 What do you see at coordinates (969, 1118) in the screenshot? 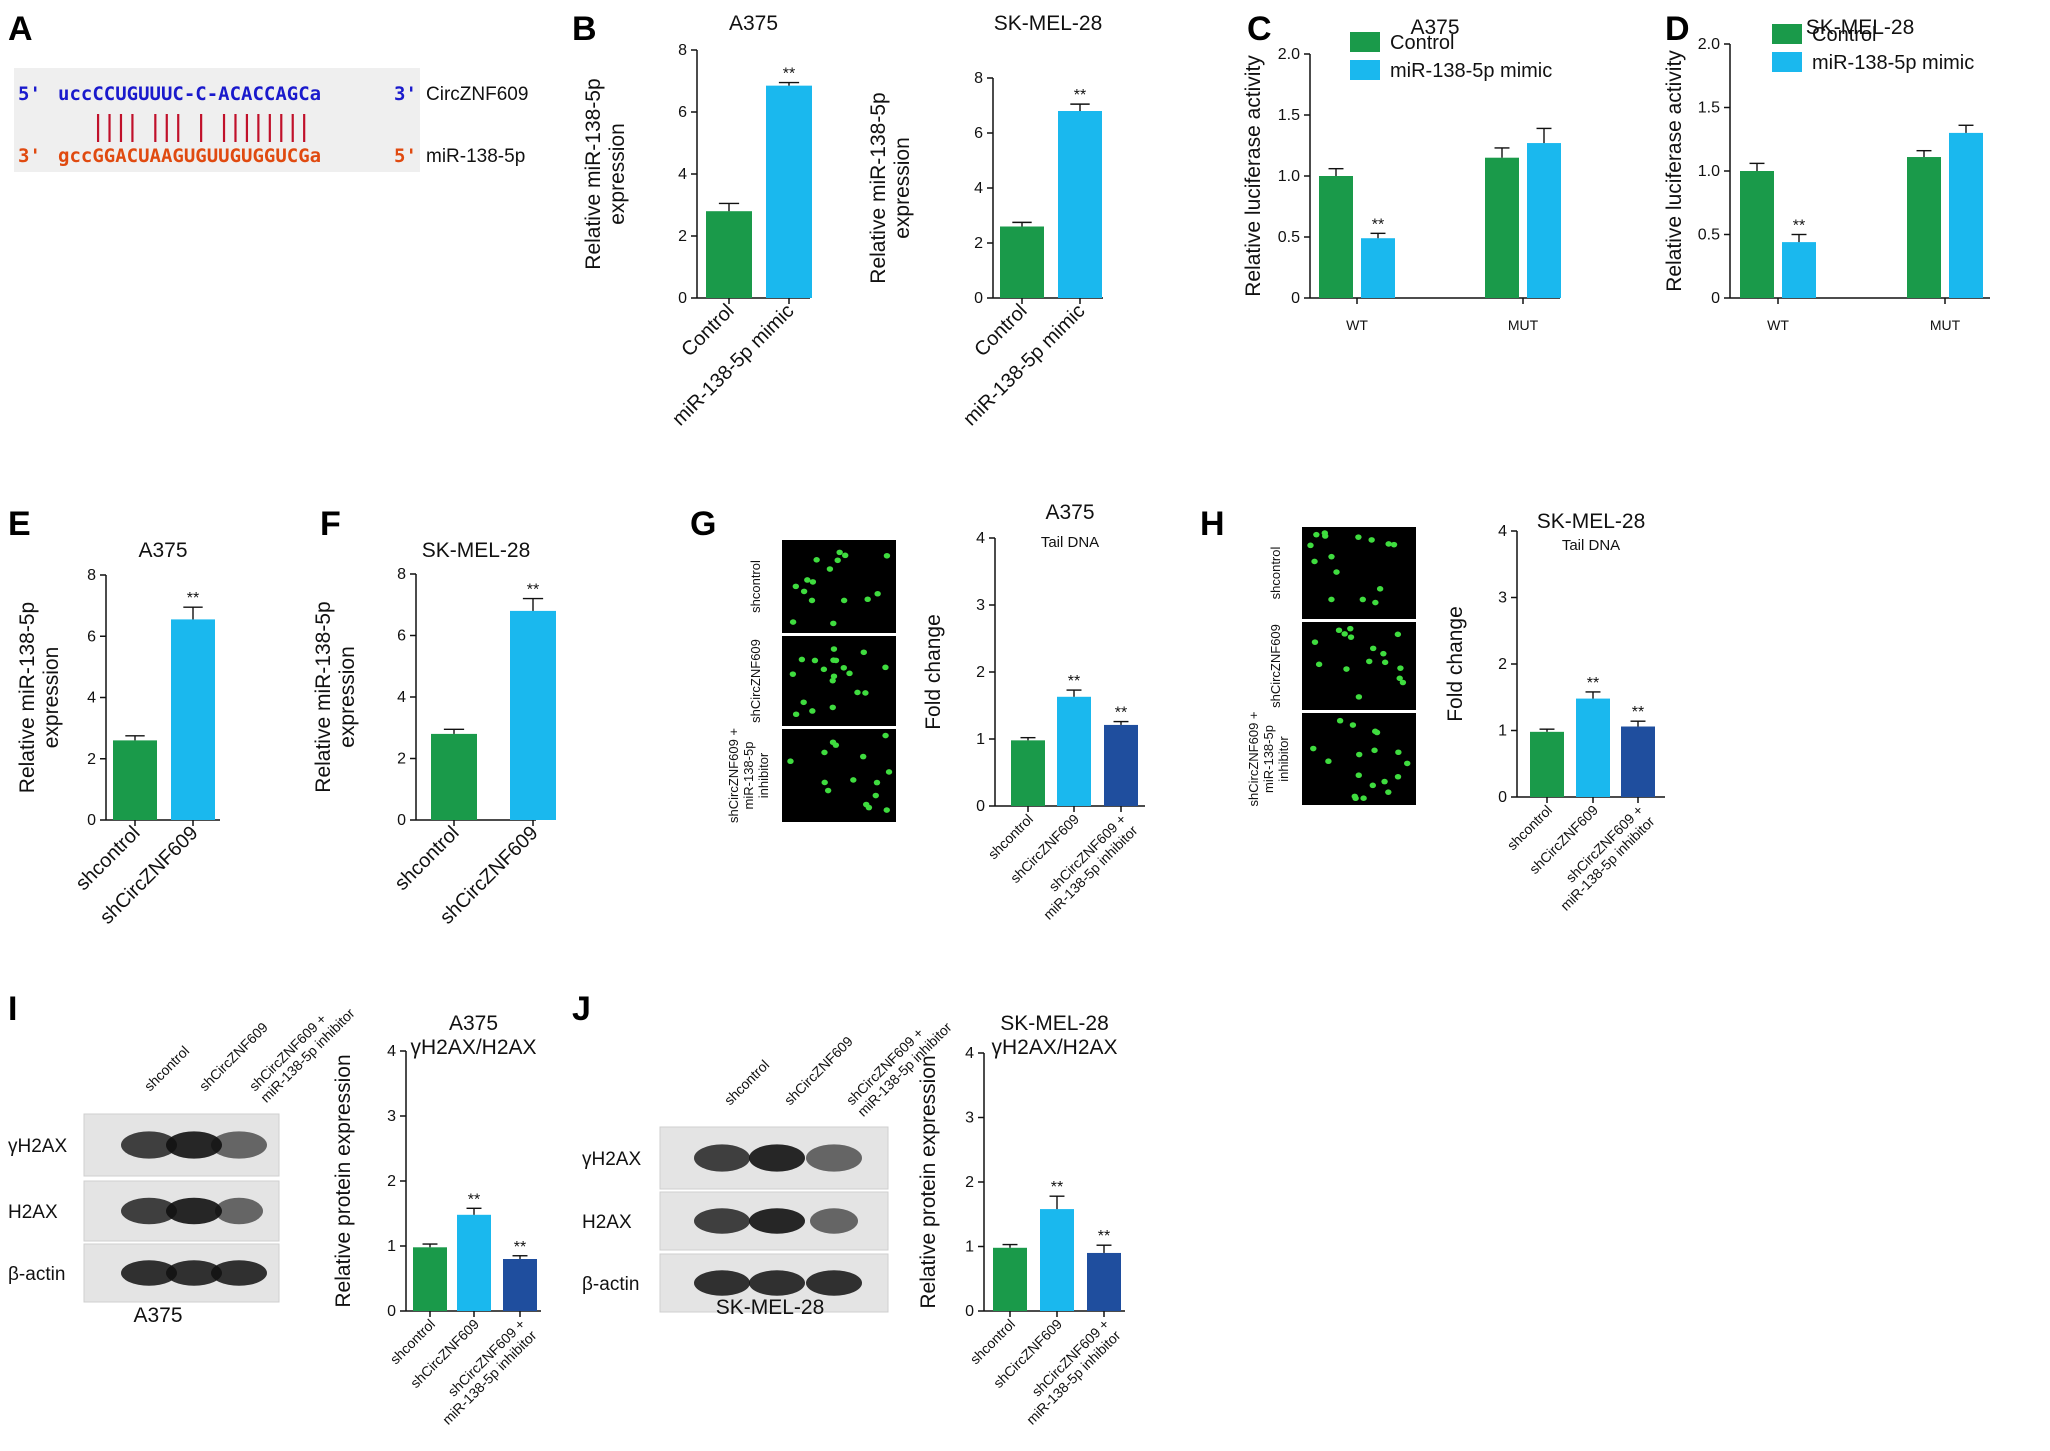
I see `y-tick-label: 3` at bounding box center [969, 1118].